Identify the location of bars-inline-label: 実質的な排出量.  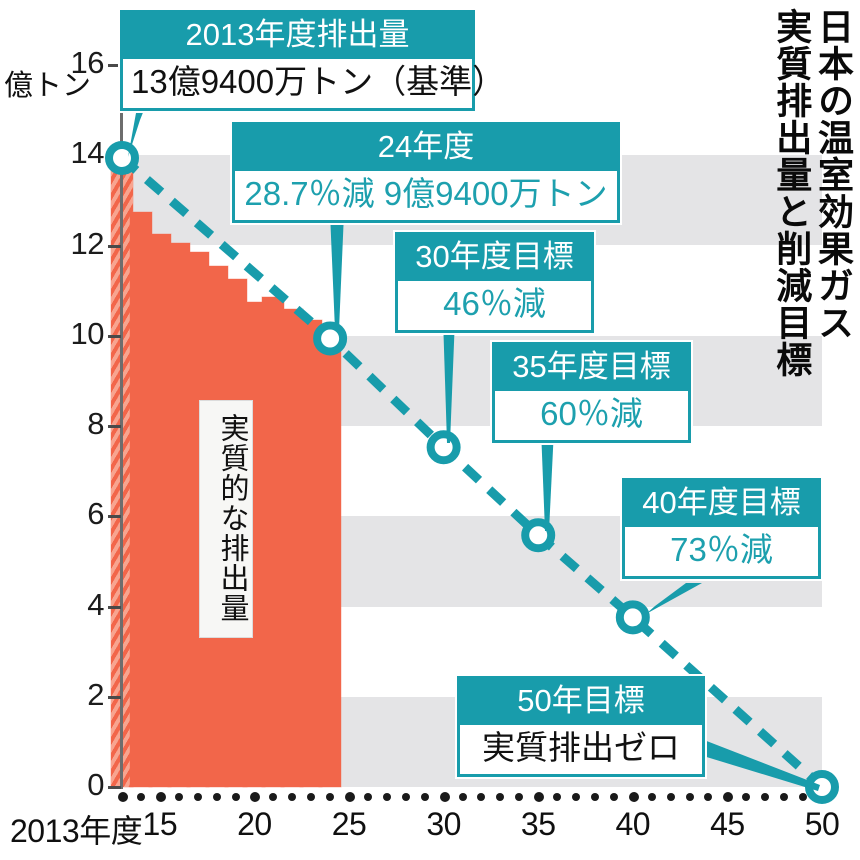
(226, 519).